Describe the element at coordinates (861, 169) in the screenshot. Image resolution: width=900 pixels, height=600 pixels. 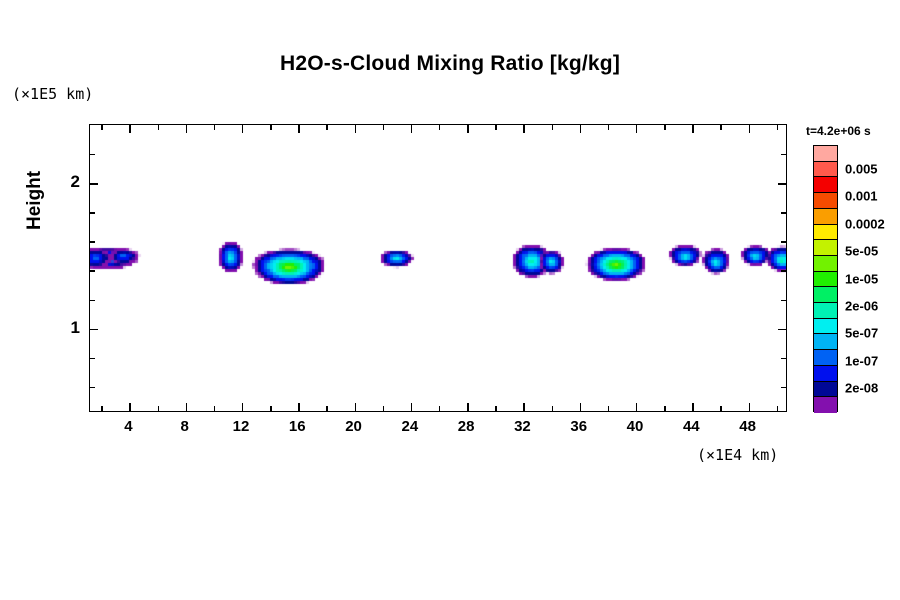
I see `colorbar-tick-label: 0.005` at that location.